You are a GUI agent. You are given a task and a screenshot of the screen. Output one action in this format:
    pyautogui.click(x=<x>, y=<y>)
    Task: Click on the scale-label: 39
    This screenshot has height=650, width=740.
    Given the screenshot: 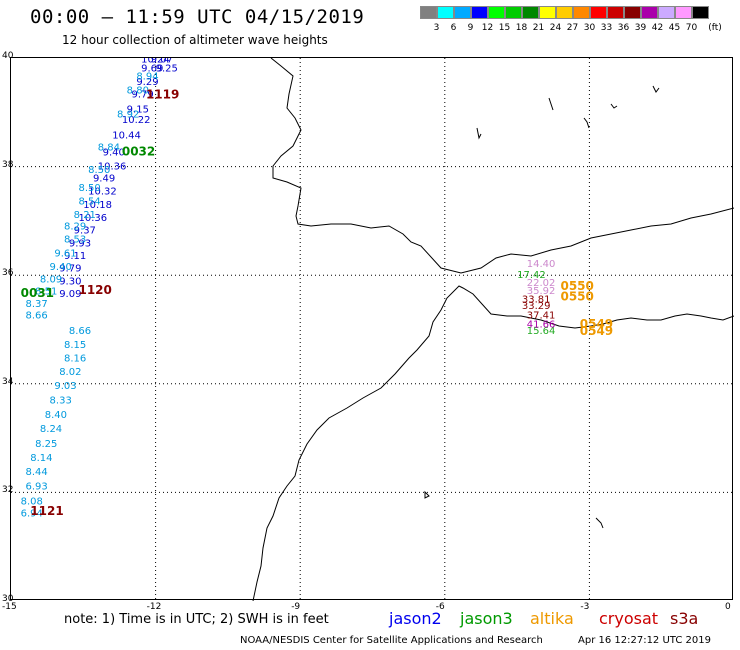 What is the action you would take?
    pyautogui.click(x=640, y=28)
    